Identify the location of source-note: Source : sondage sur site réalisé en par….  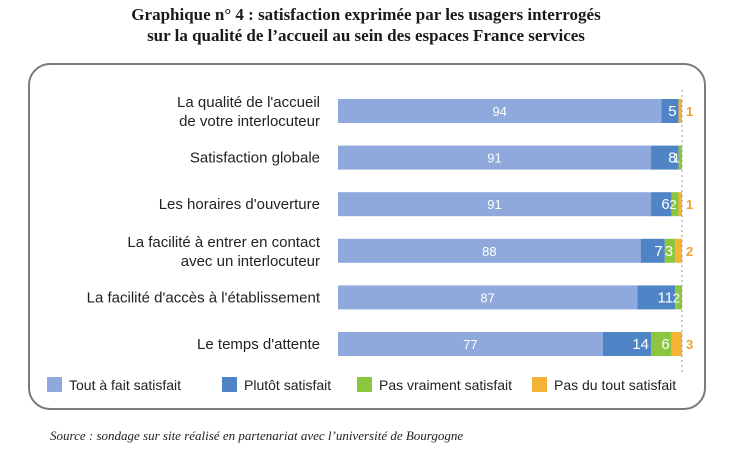
(257, 435).